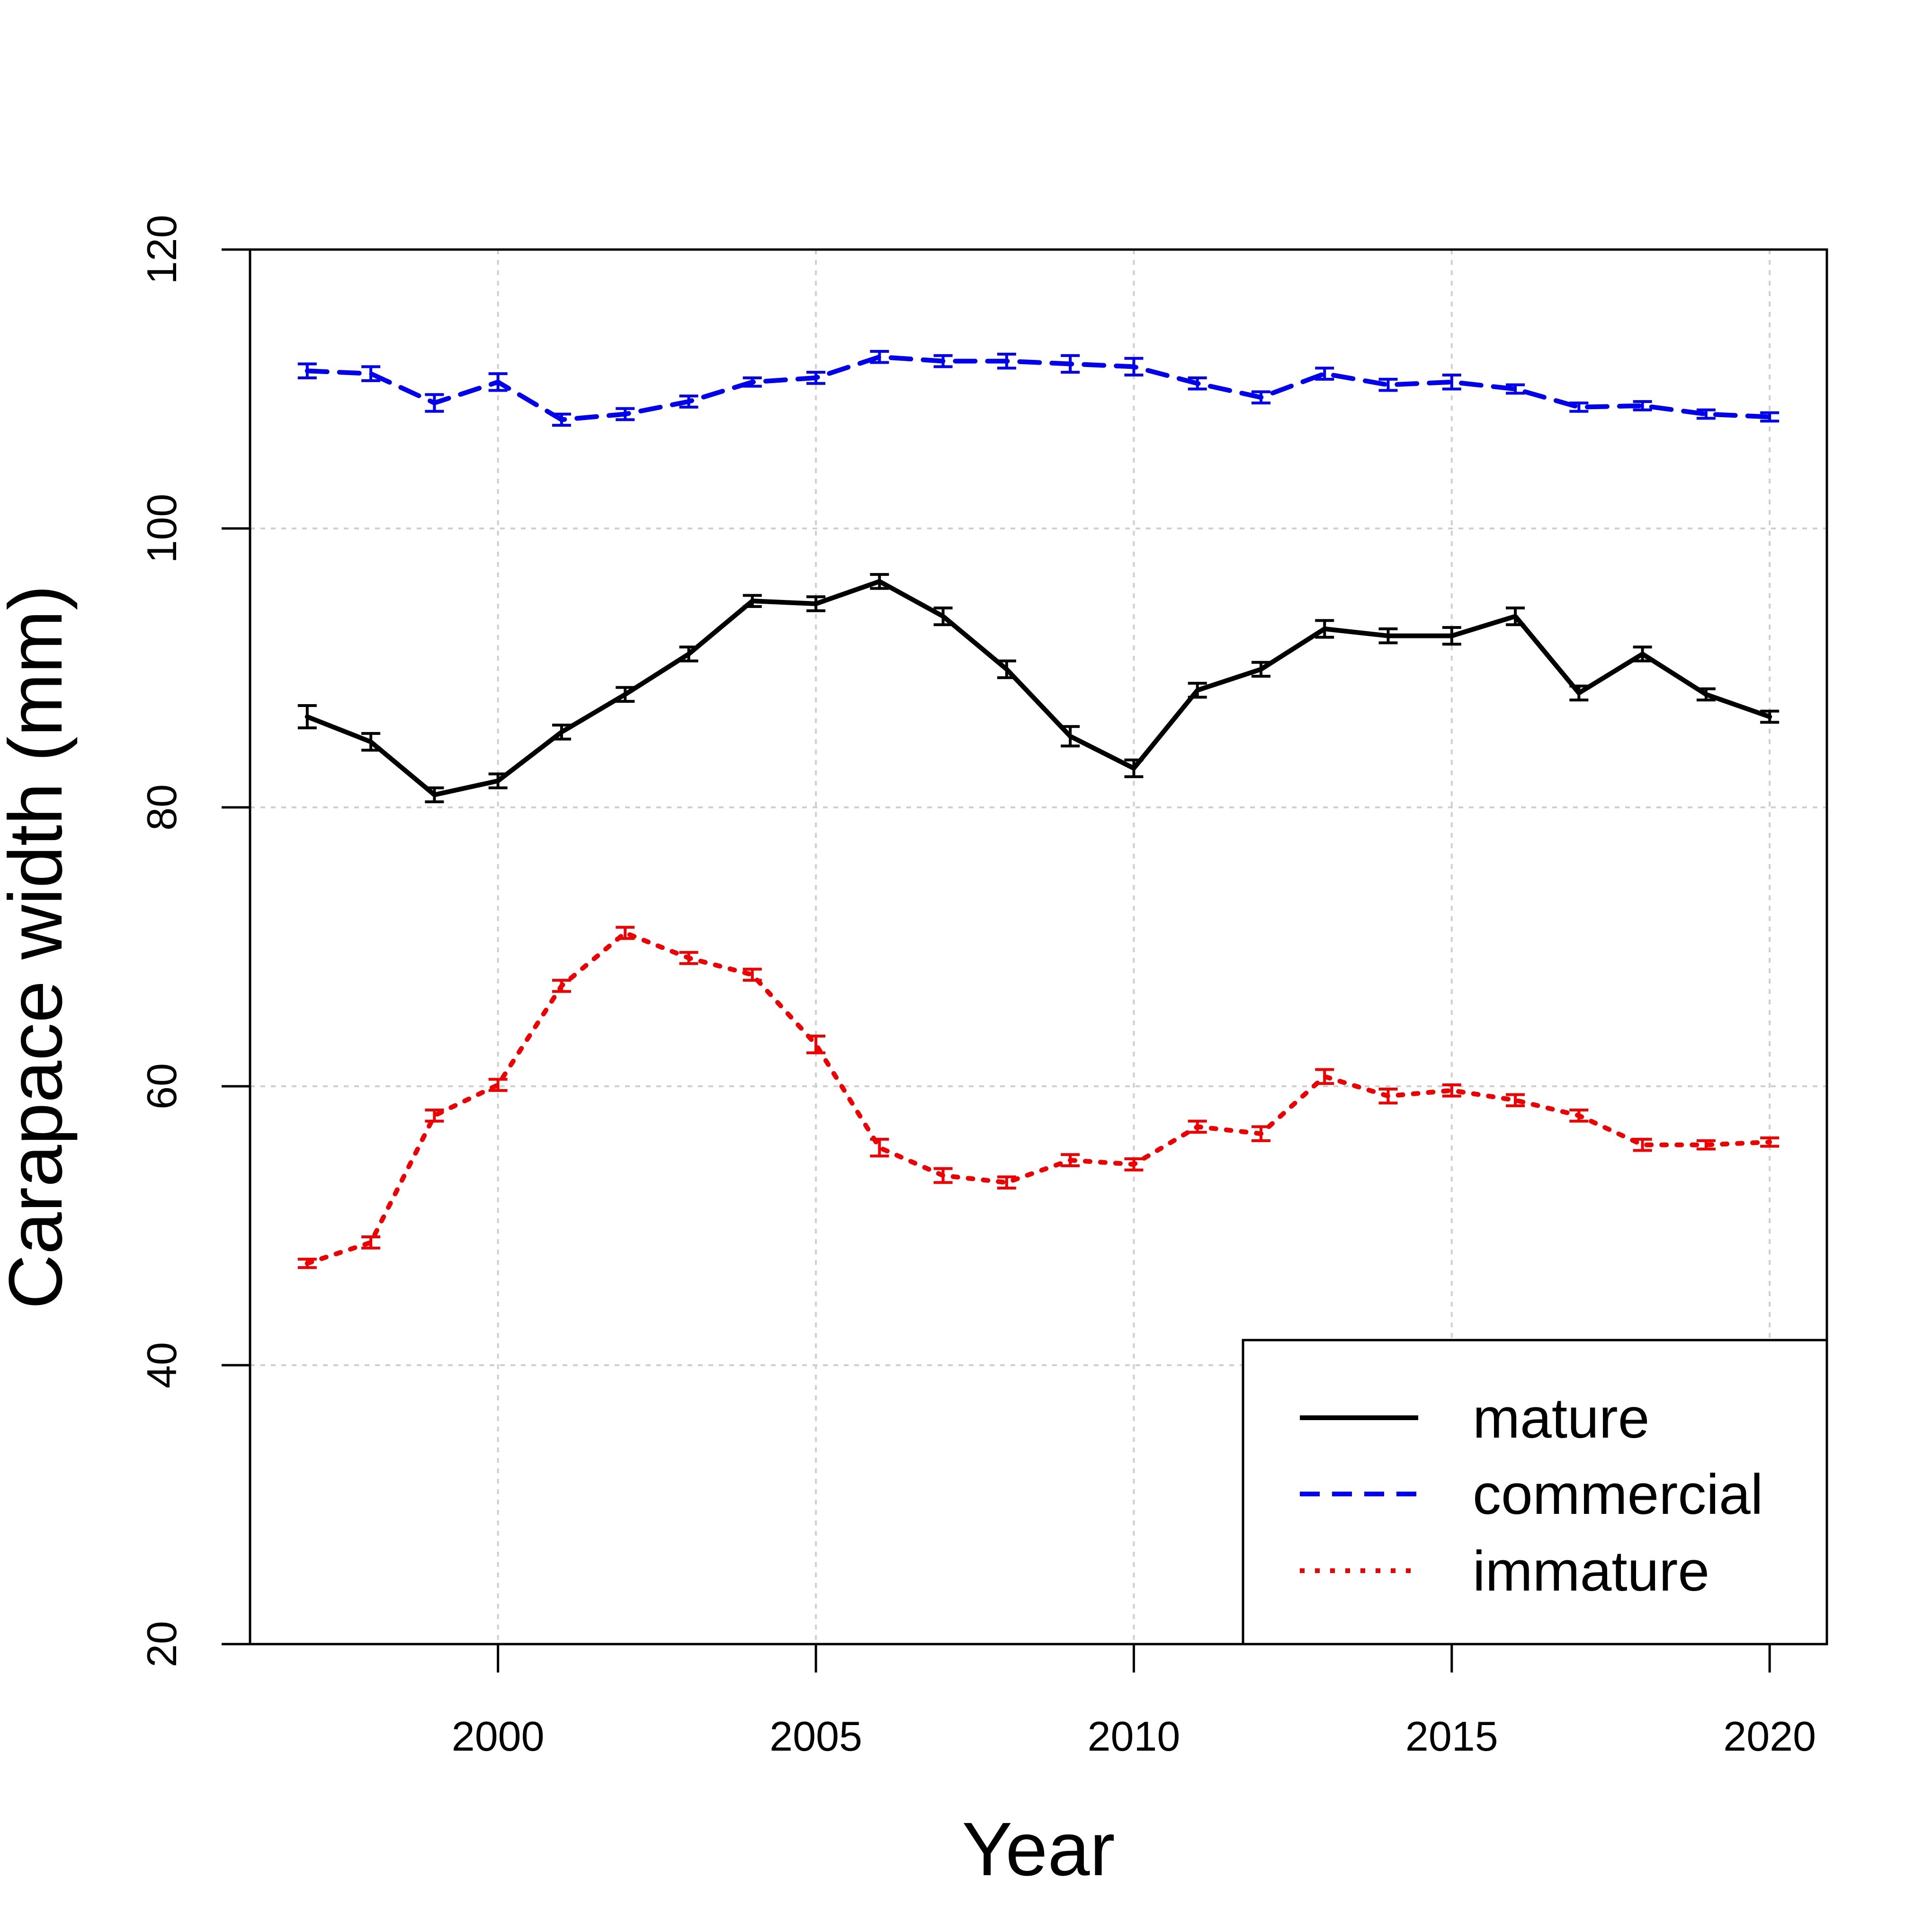 The width and height of the screenshot is (1932, 1932). Describe the element at coordinates (1591, 1571) in the screenshot. I see `legend-label-immature: immature` at that location.